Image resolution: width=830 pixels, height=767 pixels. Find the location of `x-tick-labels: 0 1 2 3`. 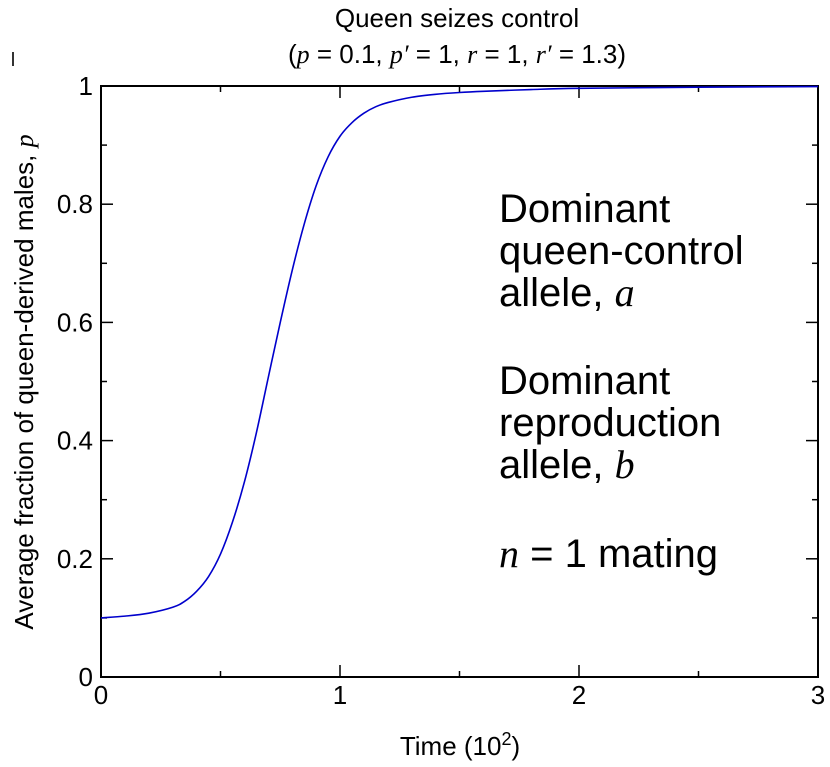

x-tick-labels: 0 1 2 3 is located at coordinates (459, 695).